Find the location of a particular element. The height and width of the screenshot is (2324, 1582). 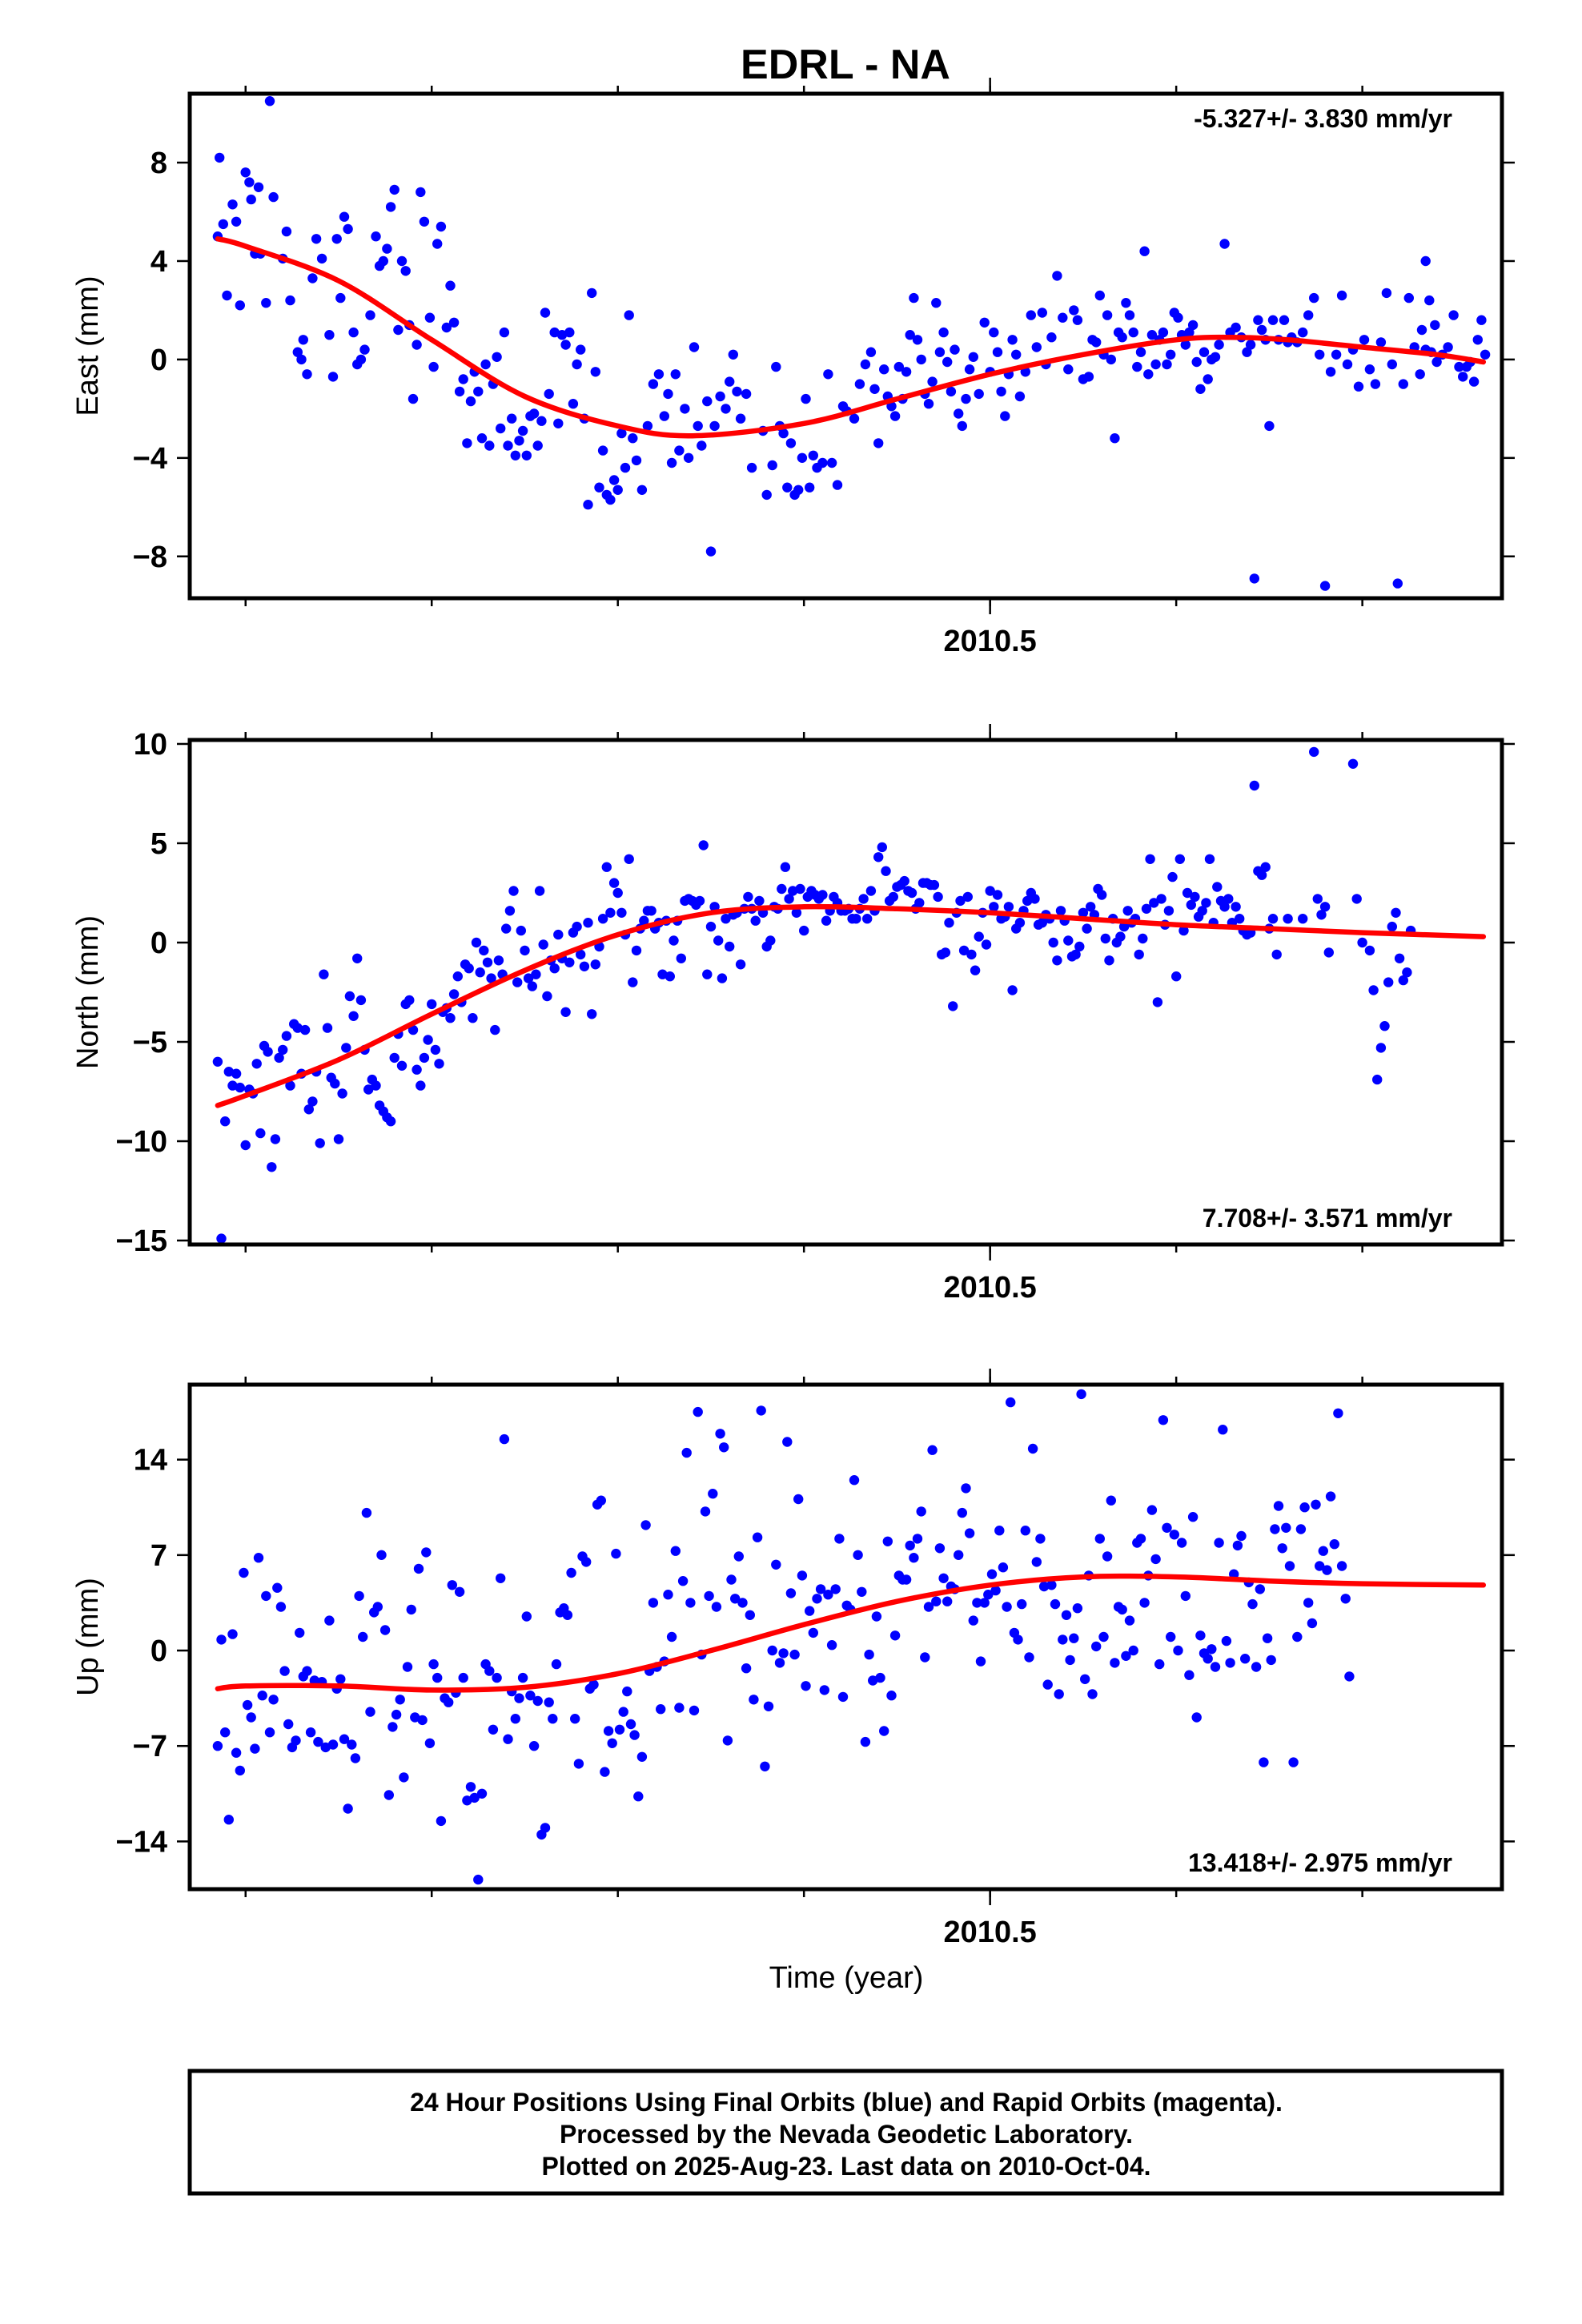

up-y-tick-label: −14 is located at coordinates (141, 1842).